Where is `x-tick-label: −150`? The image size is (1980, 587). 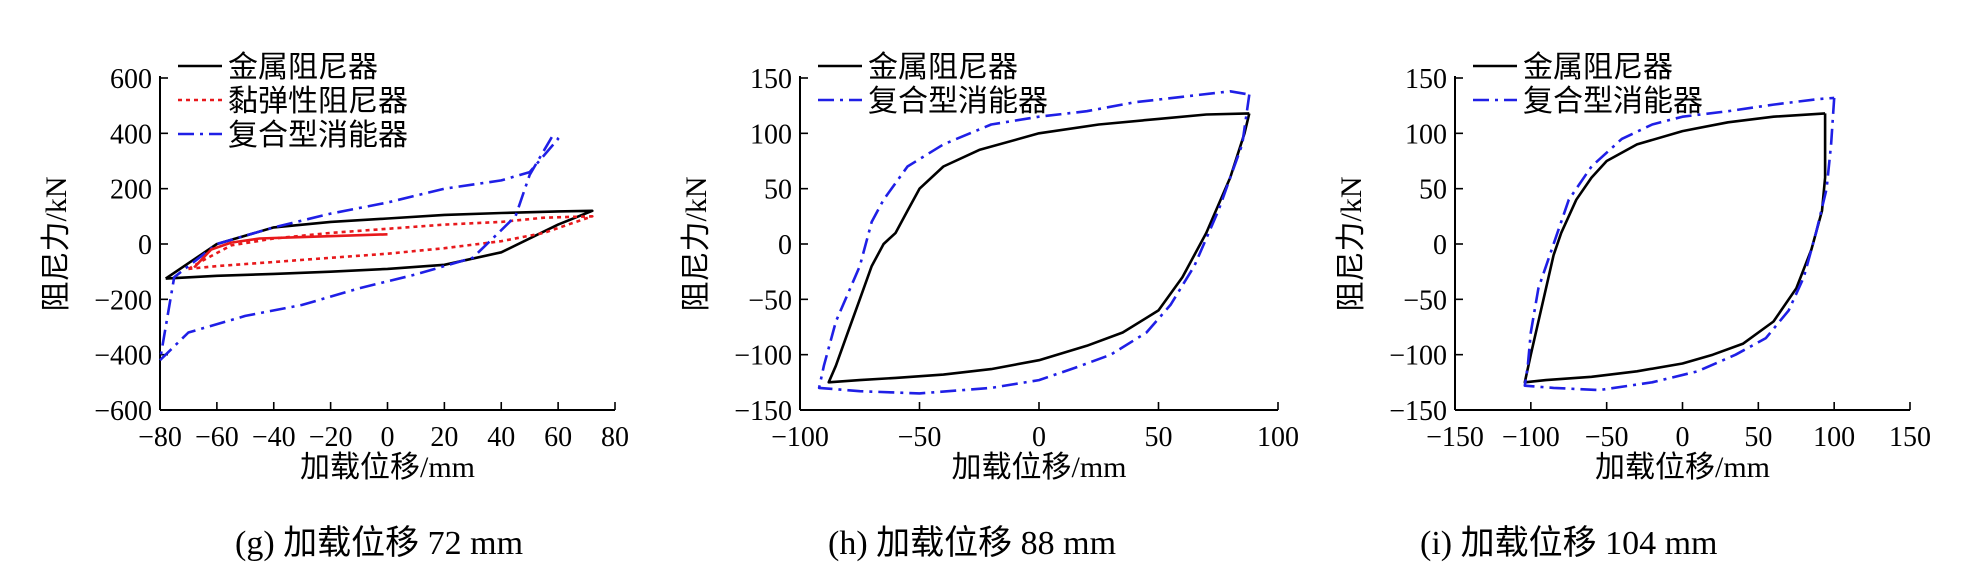 x-tick-label: −150 is located at coordinates (1455, 437).